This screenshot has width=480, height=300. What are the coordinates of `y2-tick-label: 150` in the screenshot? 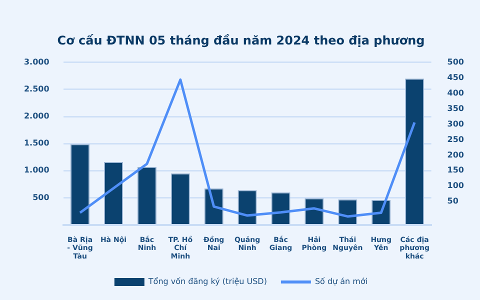 It's located at (455, 170).